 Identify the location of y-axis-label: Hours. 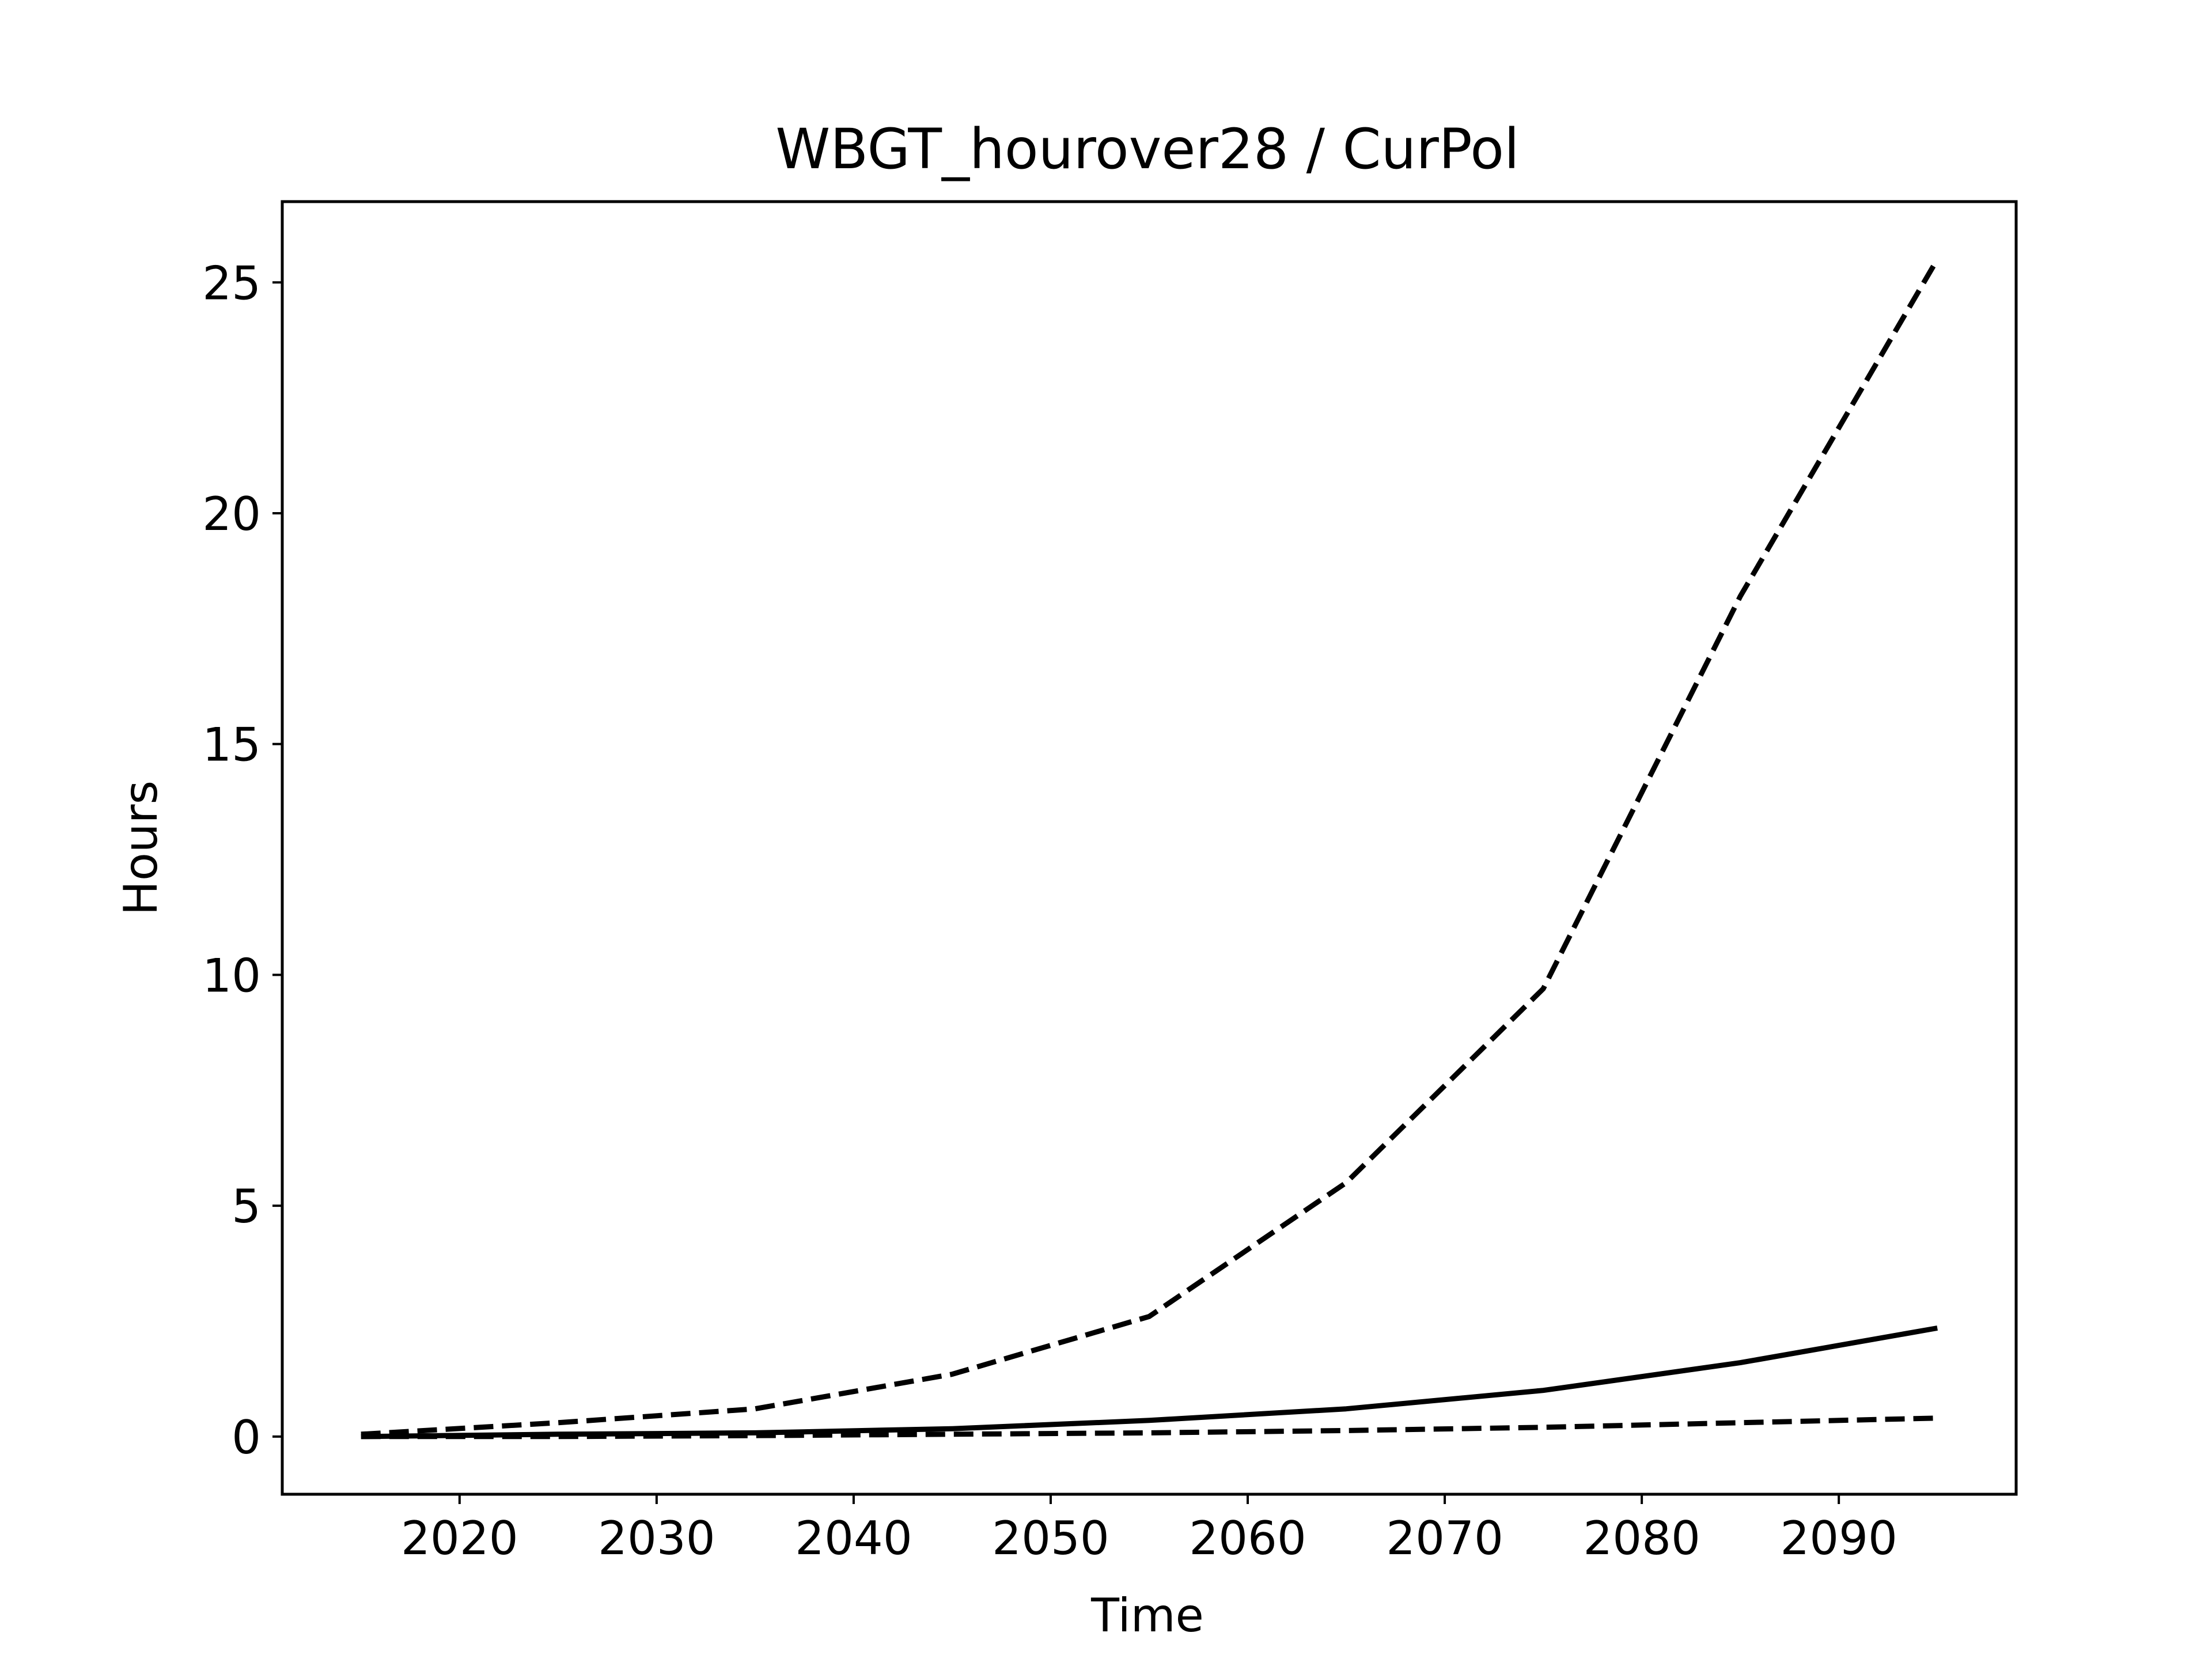
(141, 848).